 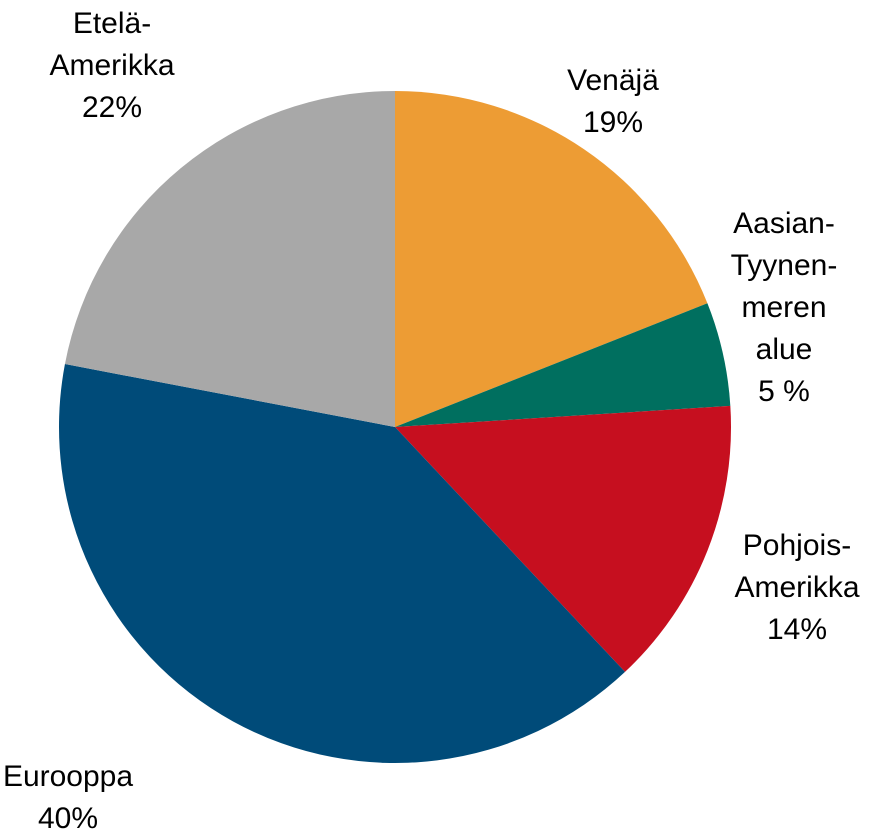 What do you see at coordinates (784, 286) in the screenshot?
I see `slice-label: Aasian-Tyynen-meren alue` at bounding box center [784, 286].